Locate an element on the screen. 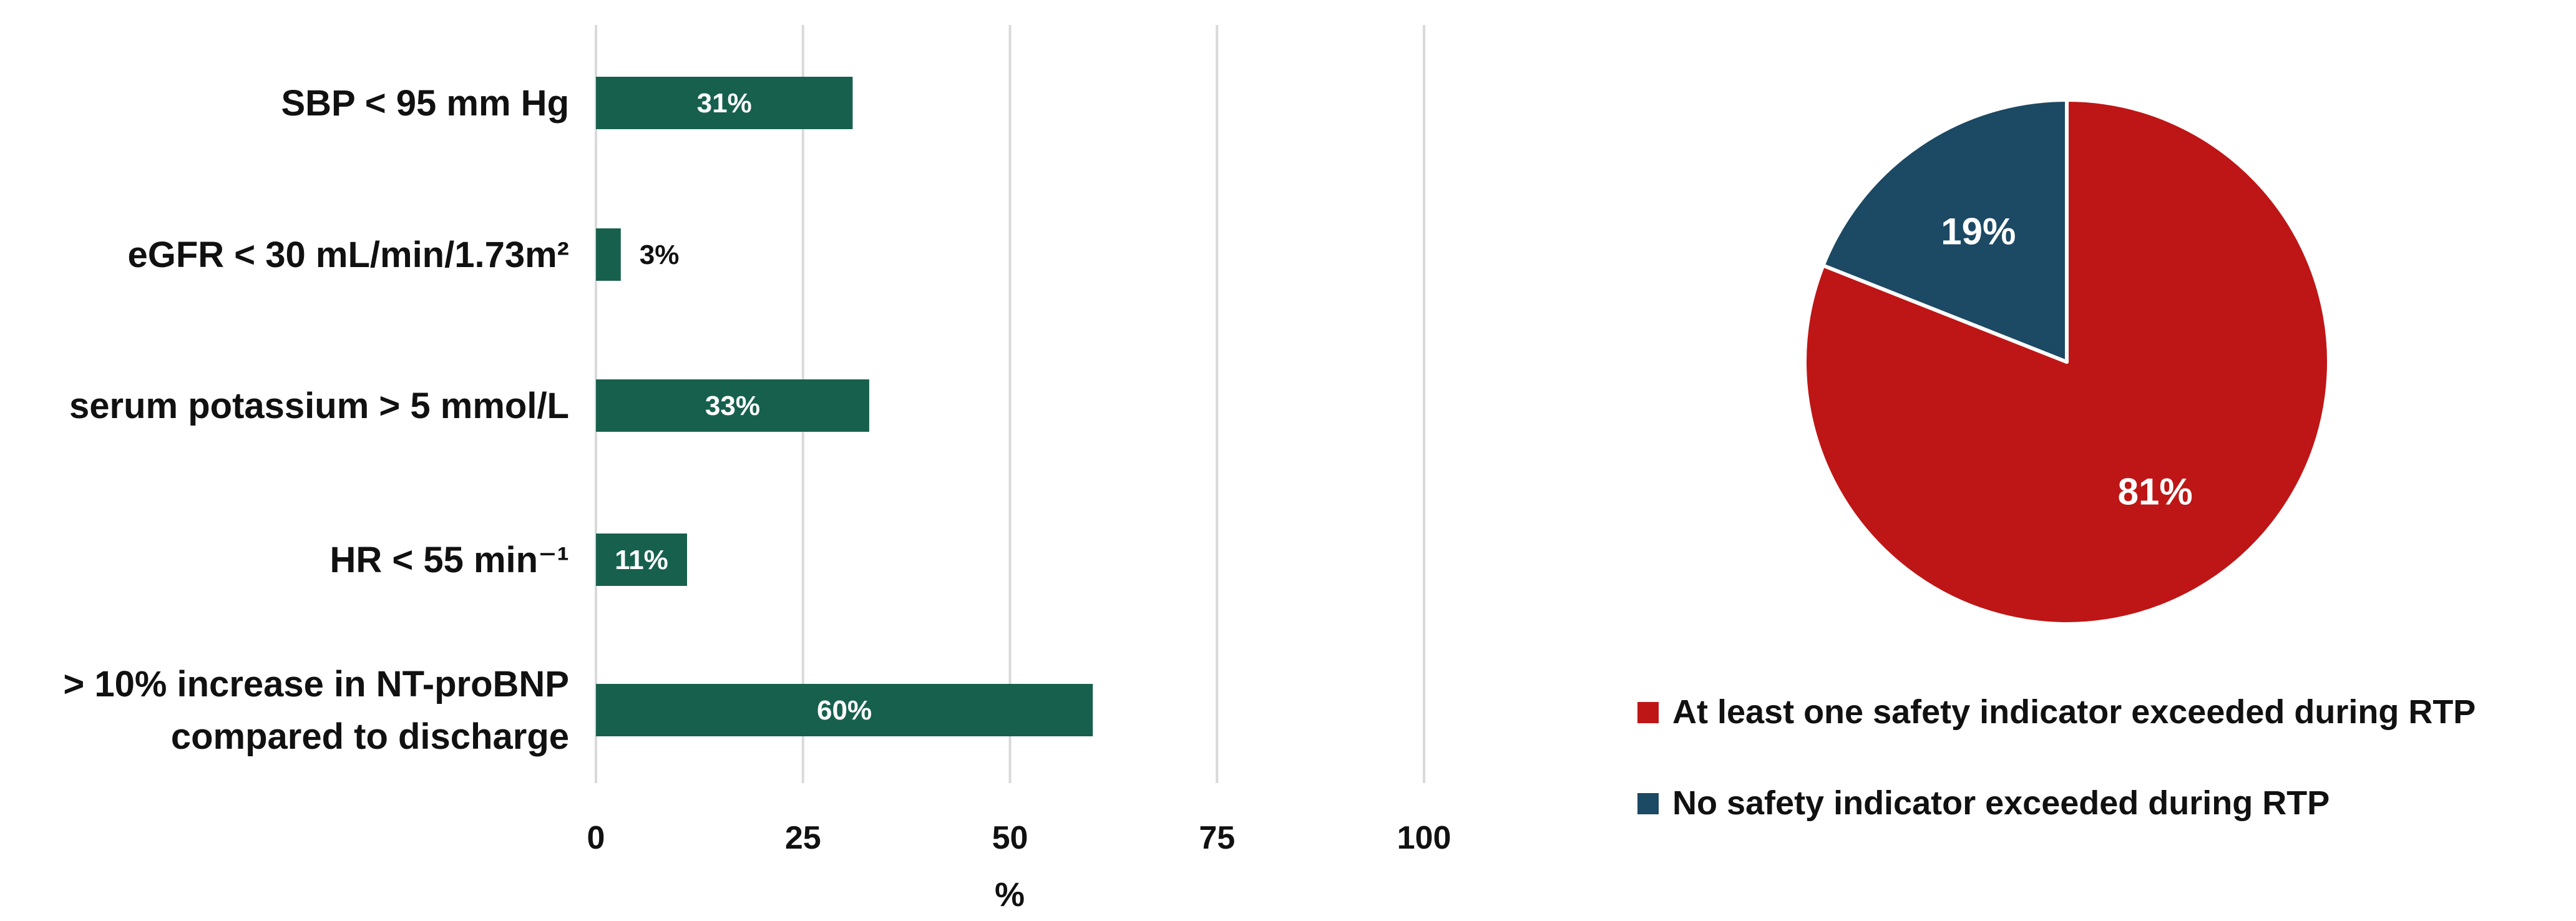 The image size is (2576, 921). bar-data-label-0: 31% is located at coordinates (724, 103).